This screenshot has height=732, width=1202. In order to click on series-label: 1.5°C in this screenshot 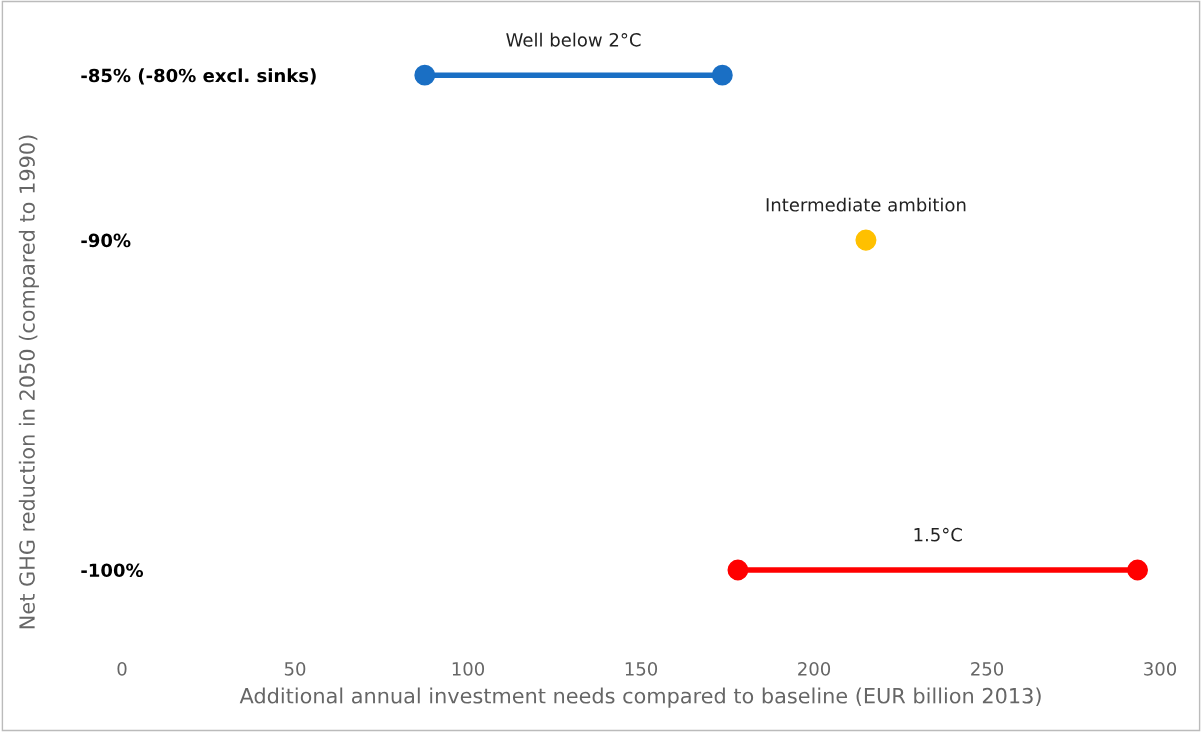, I will do `click(938, 534)`.